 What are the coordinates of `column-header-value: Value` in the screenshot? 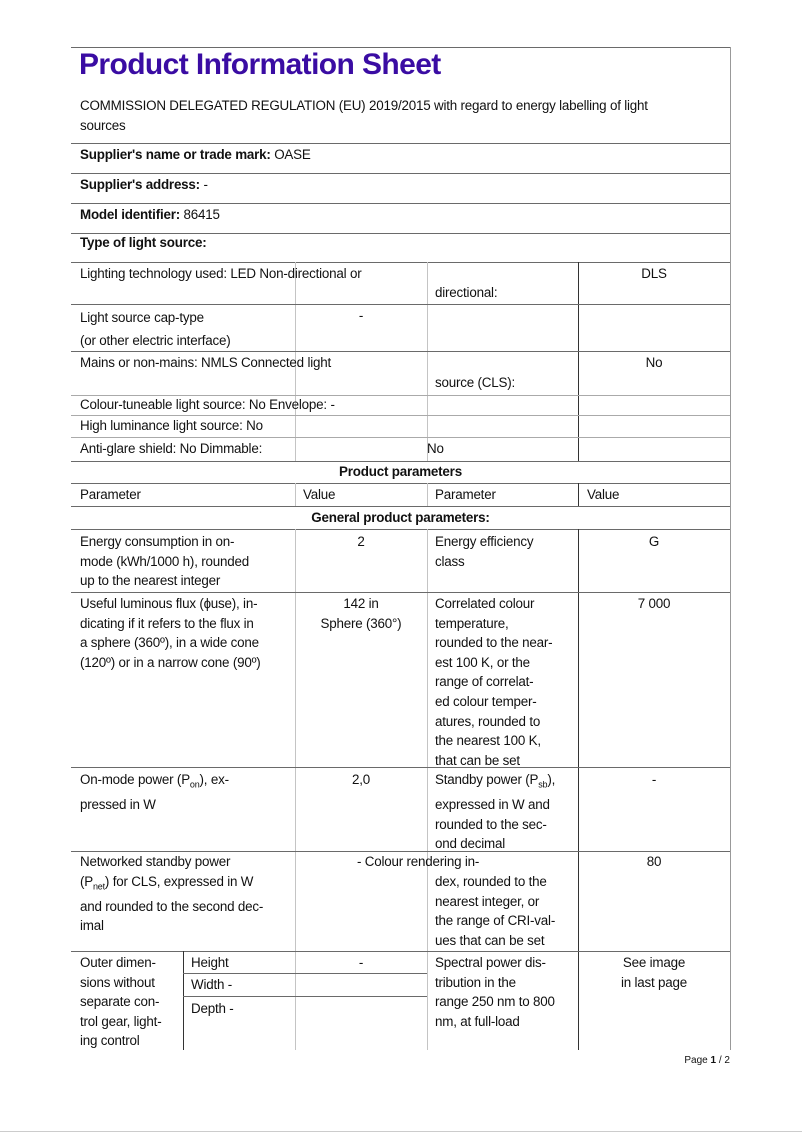 It's located at (319, 494).